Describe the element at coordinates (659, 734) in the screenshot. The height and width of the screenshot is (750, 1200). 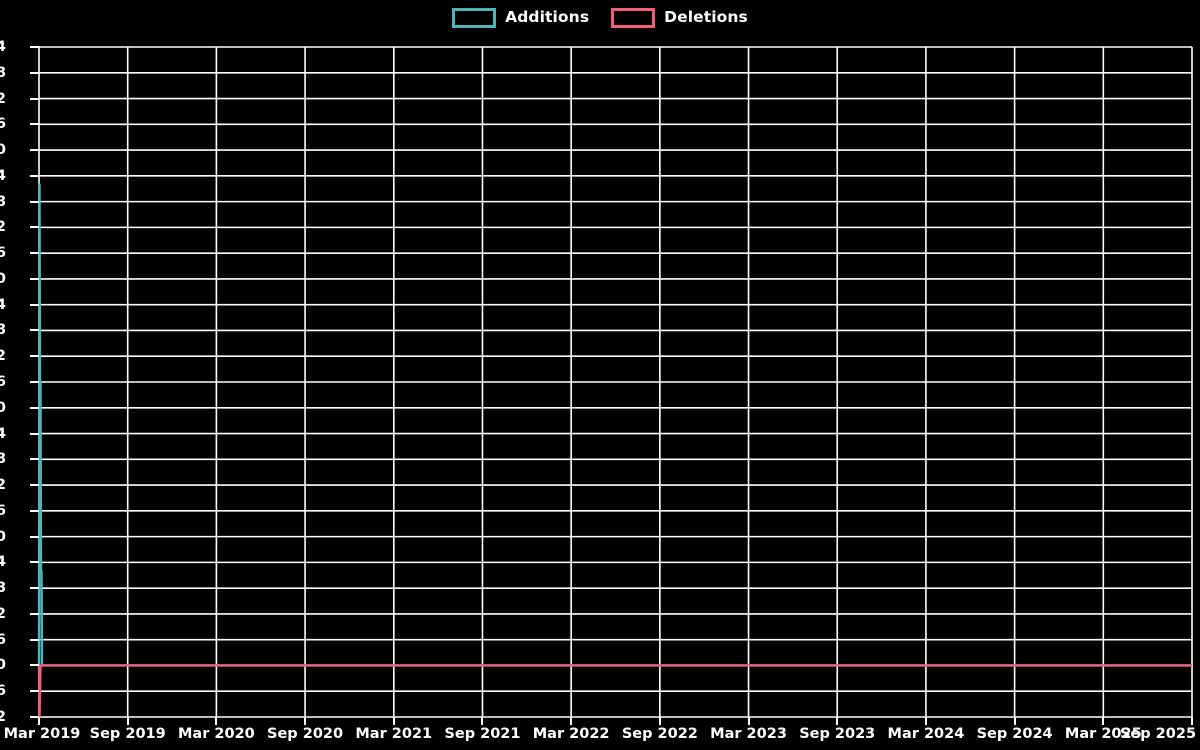
I see `x-axis-tick-label: Sep 2022` at that location.